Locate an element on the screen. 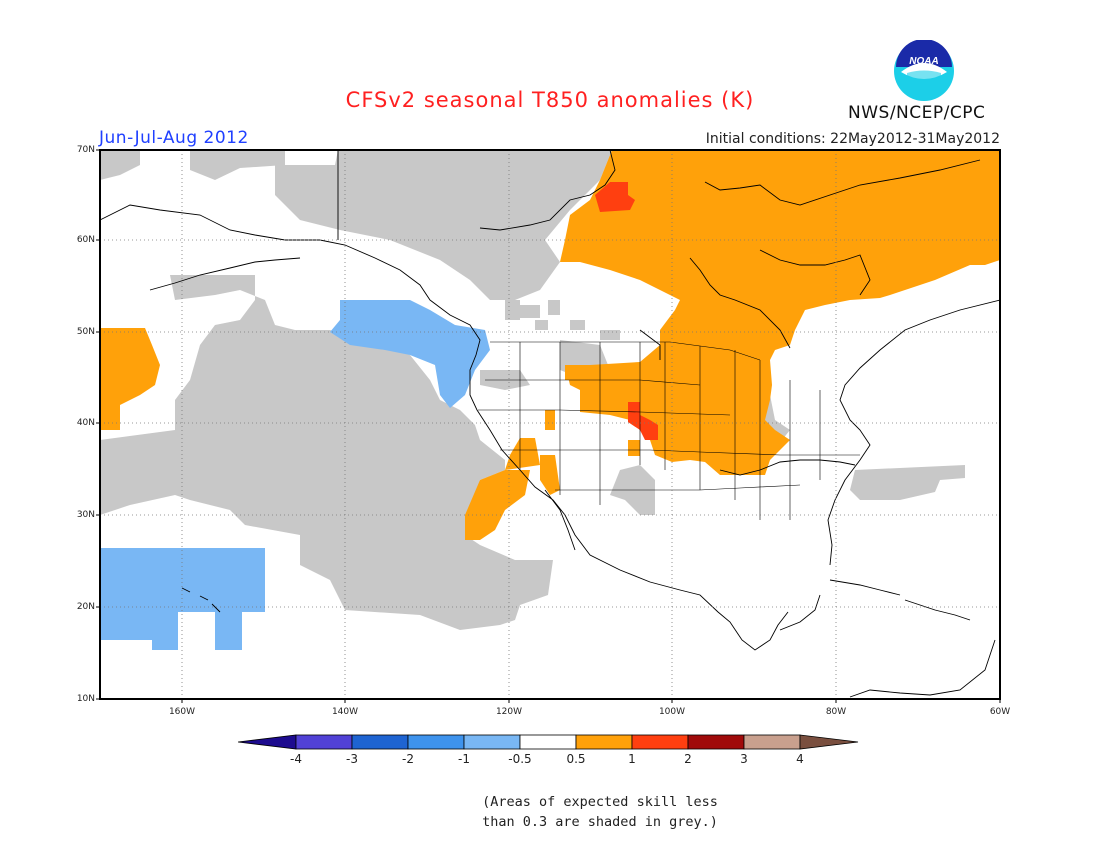 The image size is (1100, 850). lat-label: 10N is located at coordinates (85, 699).